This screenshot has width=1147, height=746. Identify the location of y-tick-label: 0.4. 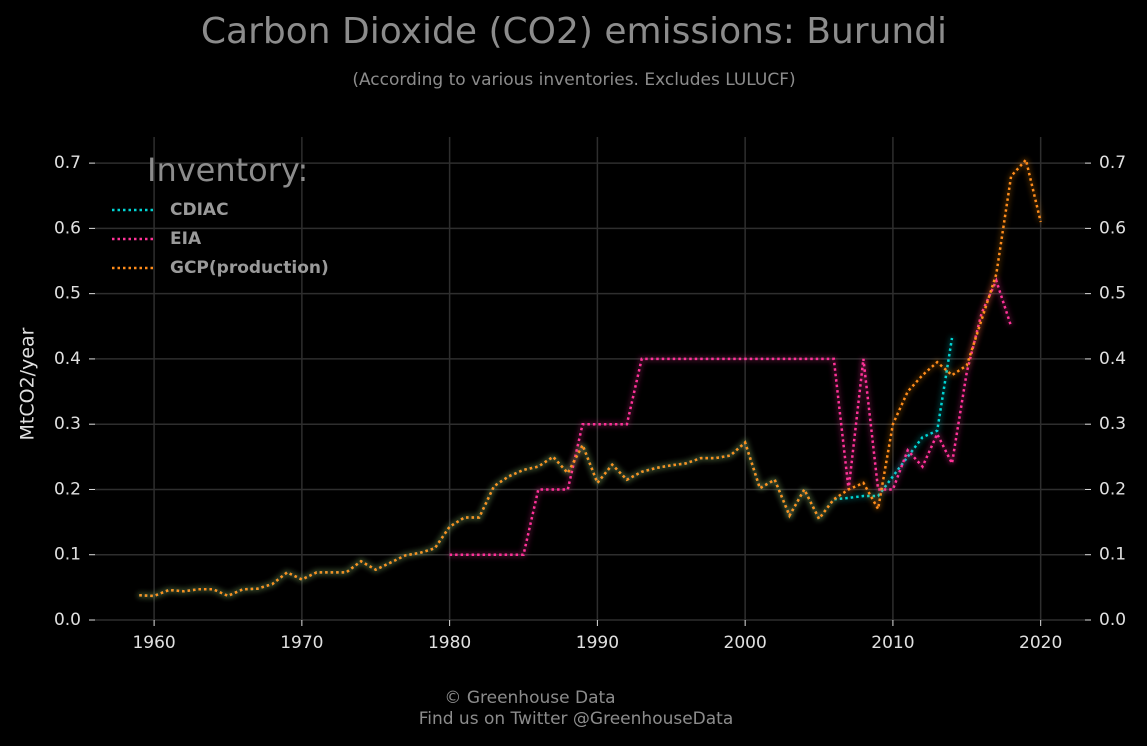
(67, 359).